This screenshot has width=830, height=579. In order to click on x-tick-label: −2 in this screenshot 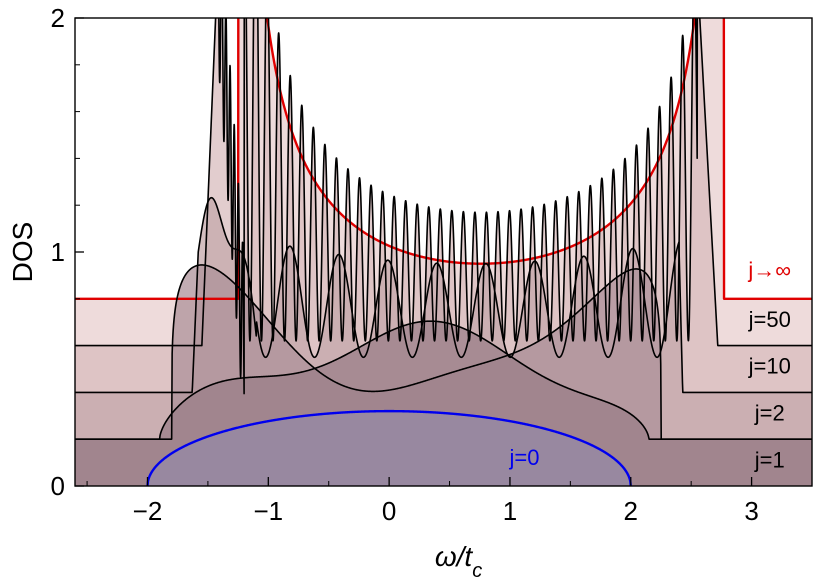, I will do `click(148, 511)`.